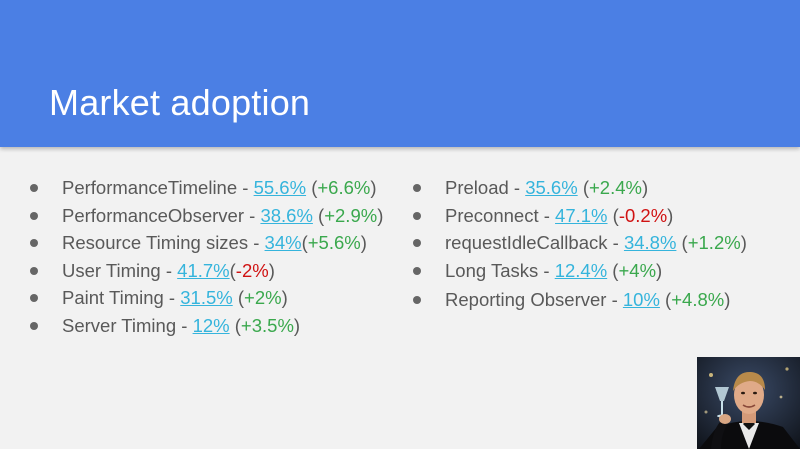  Describe the element at coordinates (113, 298) in the screenshot. I see `feature-name: Paint Timing` at that location.